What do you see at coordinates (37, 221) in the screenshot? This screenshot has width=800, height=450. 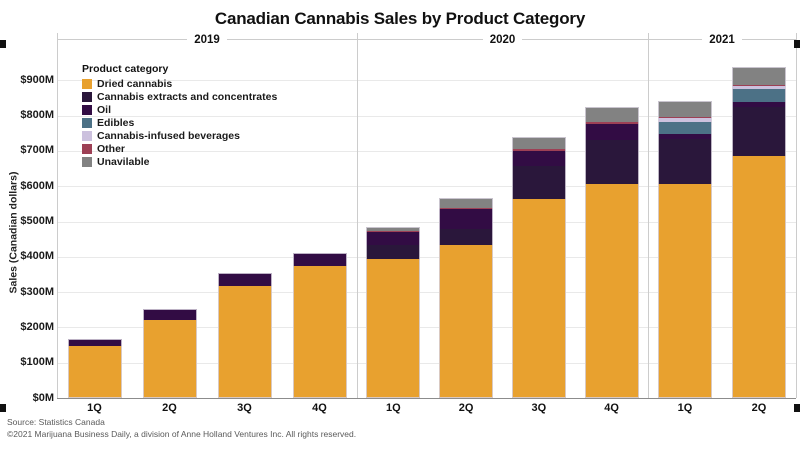 I see `y-tick-label: $500M` at bounding box center [37, 221].